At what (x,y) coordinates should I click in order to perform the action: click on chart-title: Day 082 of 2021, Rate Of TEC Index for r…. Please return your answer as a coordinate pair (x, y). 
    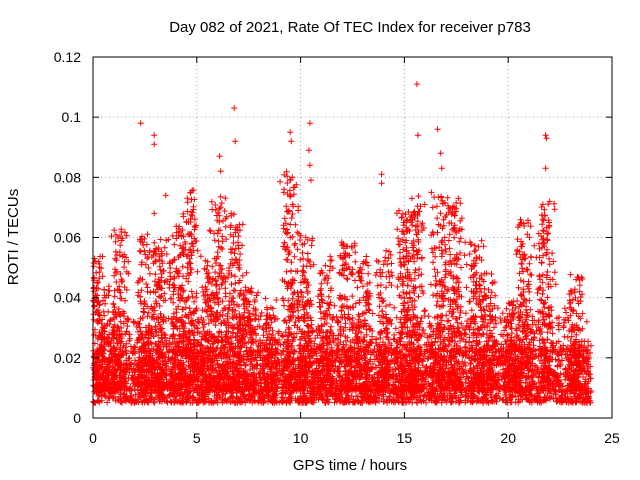
    Looking at the image, I should click on (350, 27).